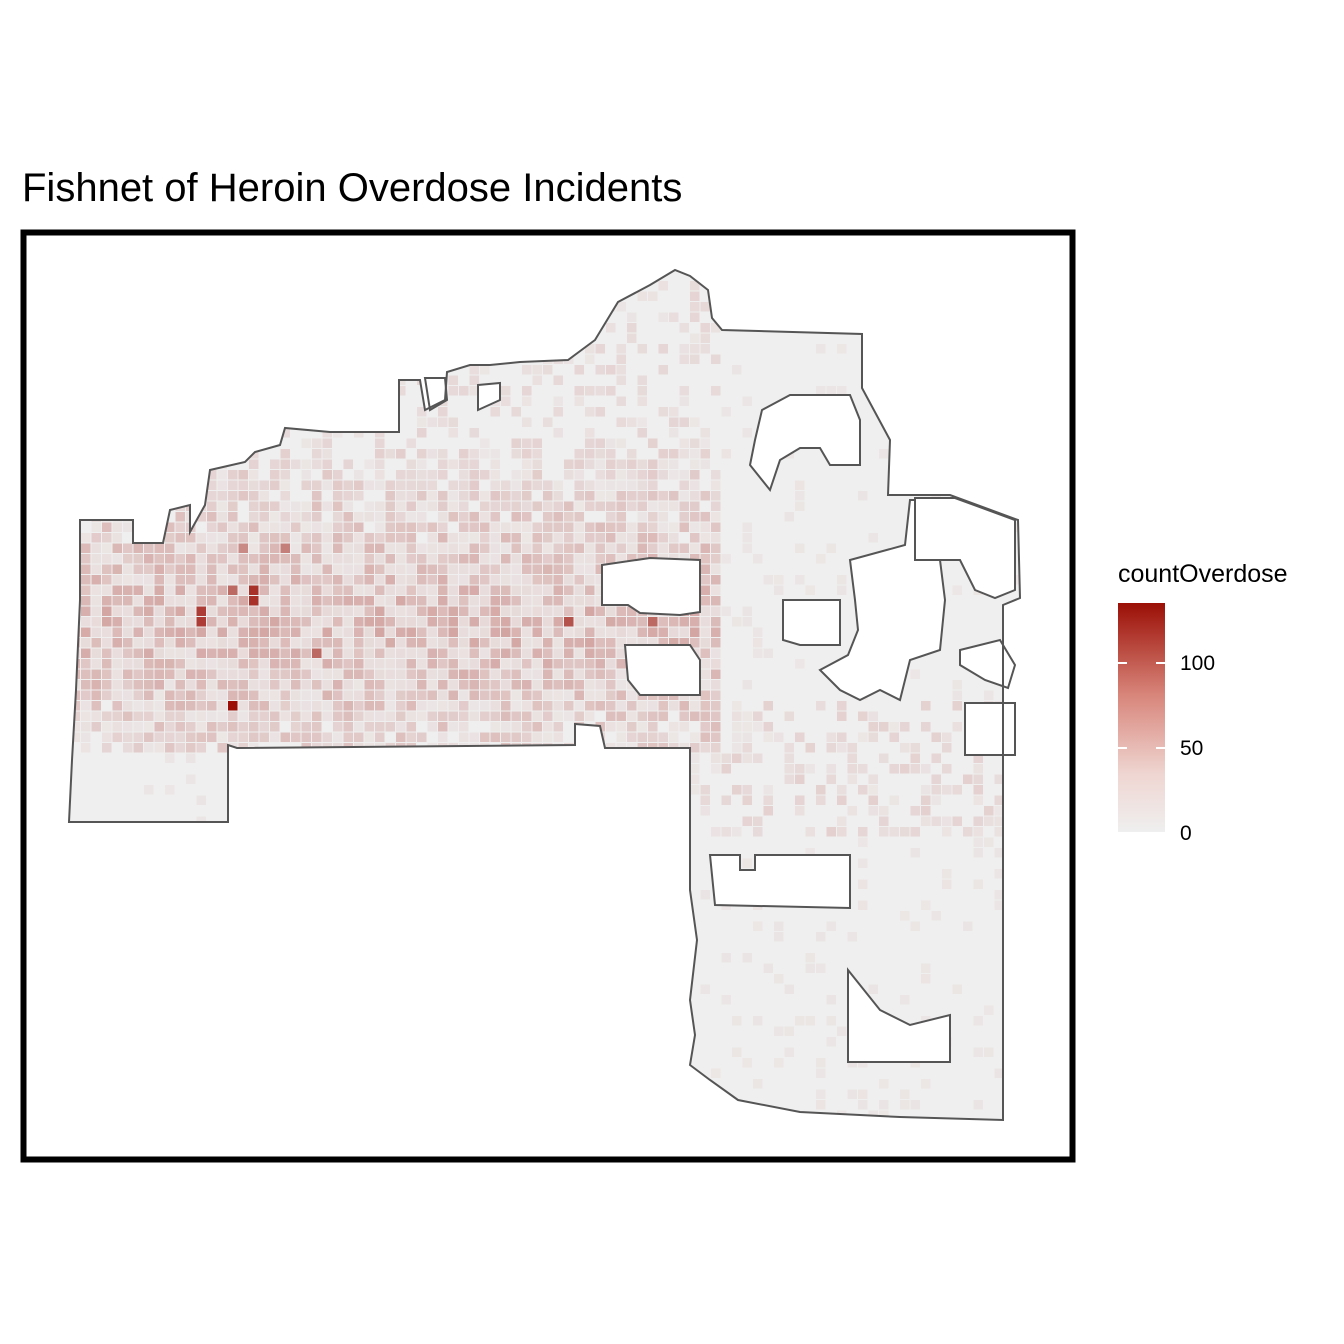 The width and height of the screenshot is (1344, 1344). Describe the element at coordinates (1192, 748) in the screenshot. I see `legend-tick-label: 50` at that location.